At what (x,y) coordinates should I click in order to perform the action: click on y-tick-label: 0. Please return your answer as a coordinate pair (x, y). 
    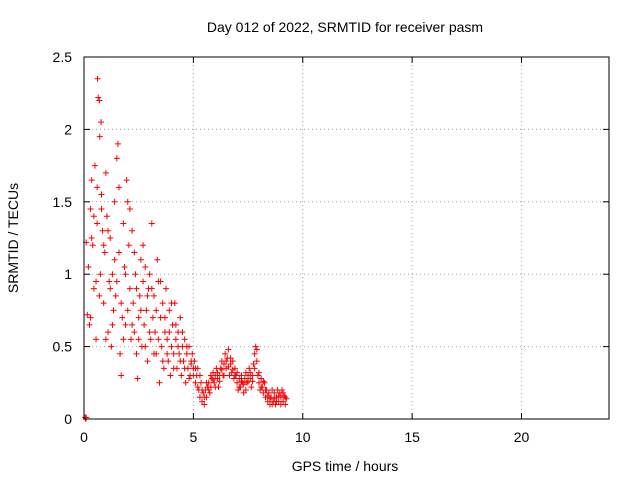
    Looking at the image, I should click on (68, 419).